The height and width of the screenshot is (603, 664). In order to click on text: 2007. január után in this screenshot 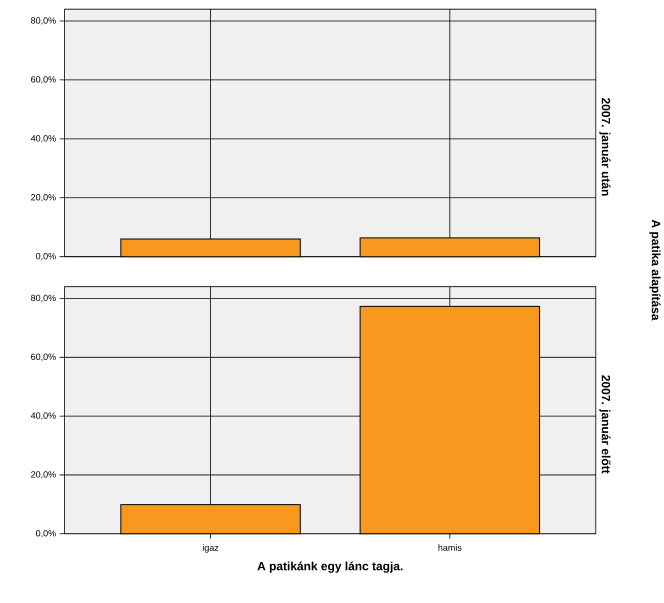, I will do `click(605, 147)`.